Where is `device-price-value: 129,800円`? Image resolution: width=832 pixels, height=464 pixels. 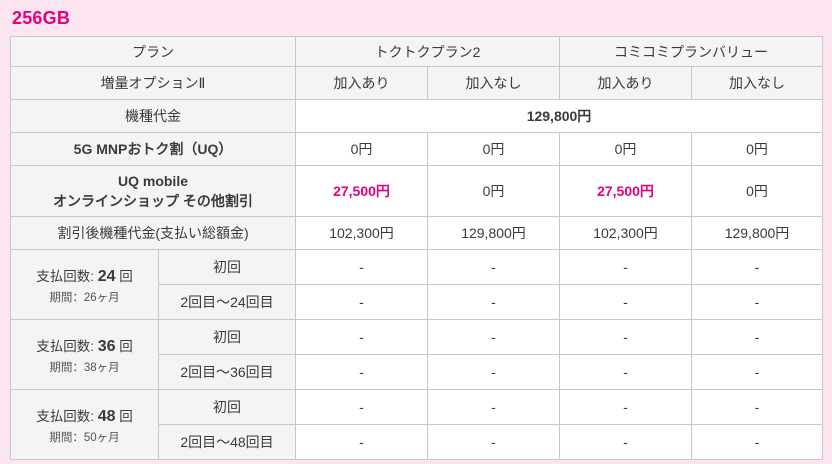 device-price-value: 129,800円 is located at coordinates (559, 116).